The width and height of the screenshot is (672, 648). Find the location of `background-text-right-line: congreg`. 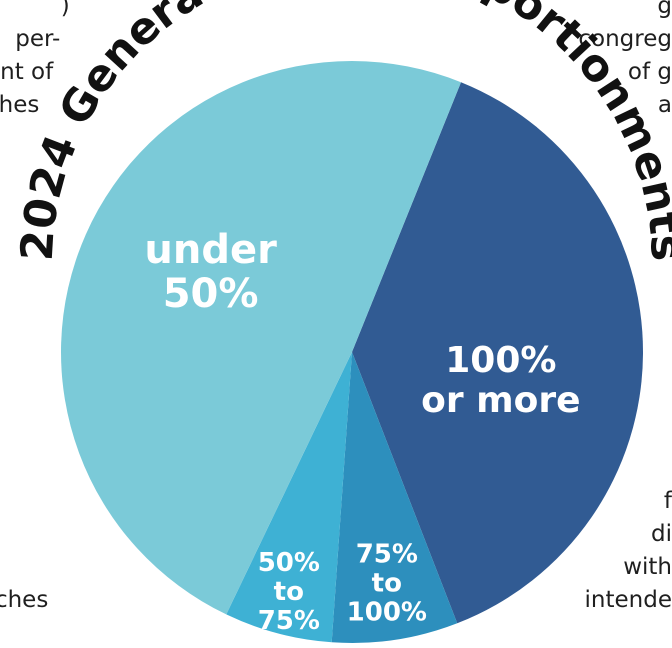

background-text-right-line: congreg is located at coordinates (625, 39).